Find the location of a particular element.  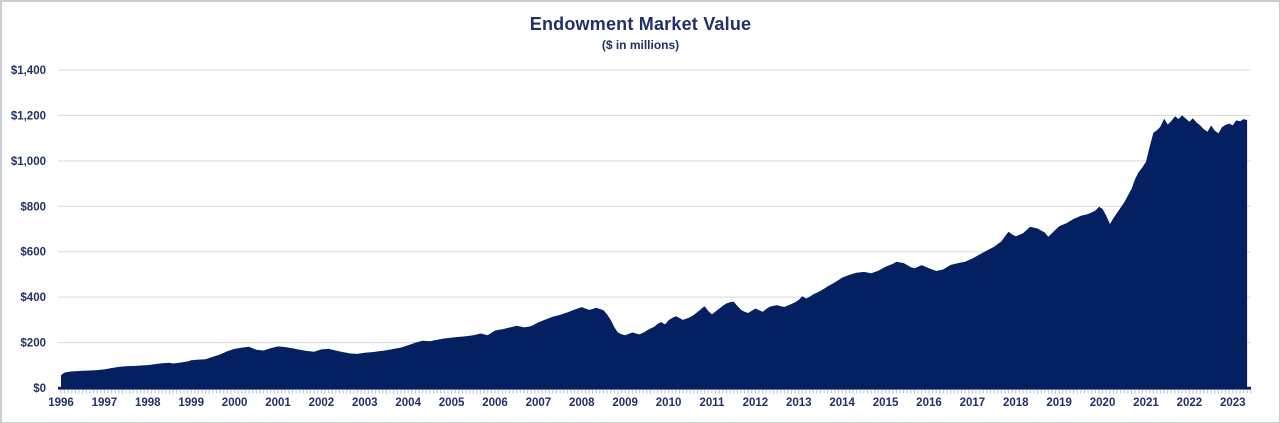

y-axis-label: $1,400 is located at coordinates (28, 71).